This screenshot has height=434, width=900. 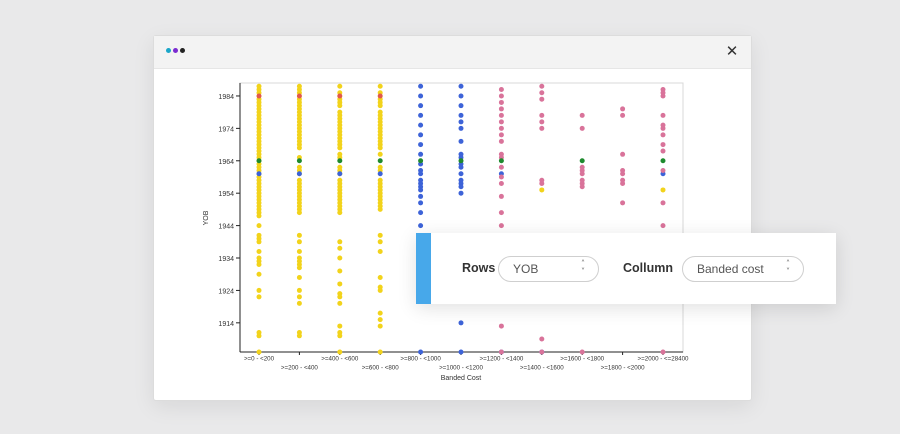 I want to click on y-tick-label: 1974, so click(x=226, y=129).